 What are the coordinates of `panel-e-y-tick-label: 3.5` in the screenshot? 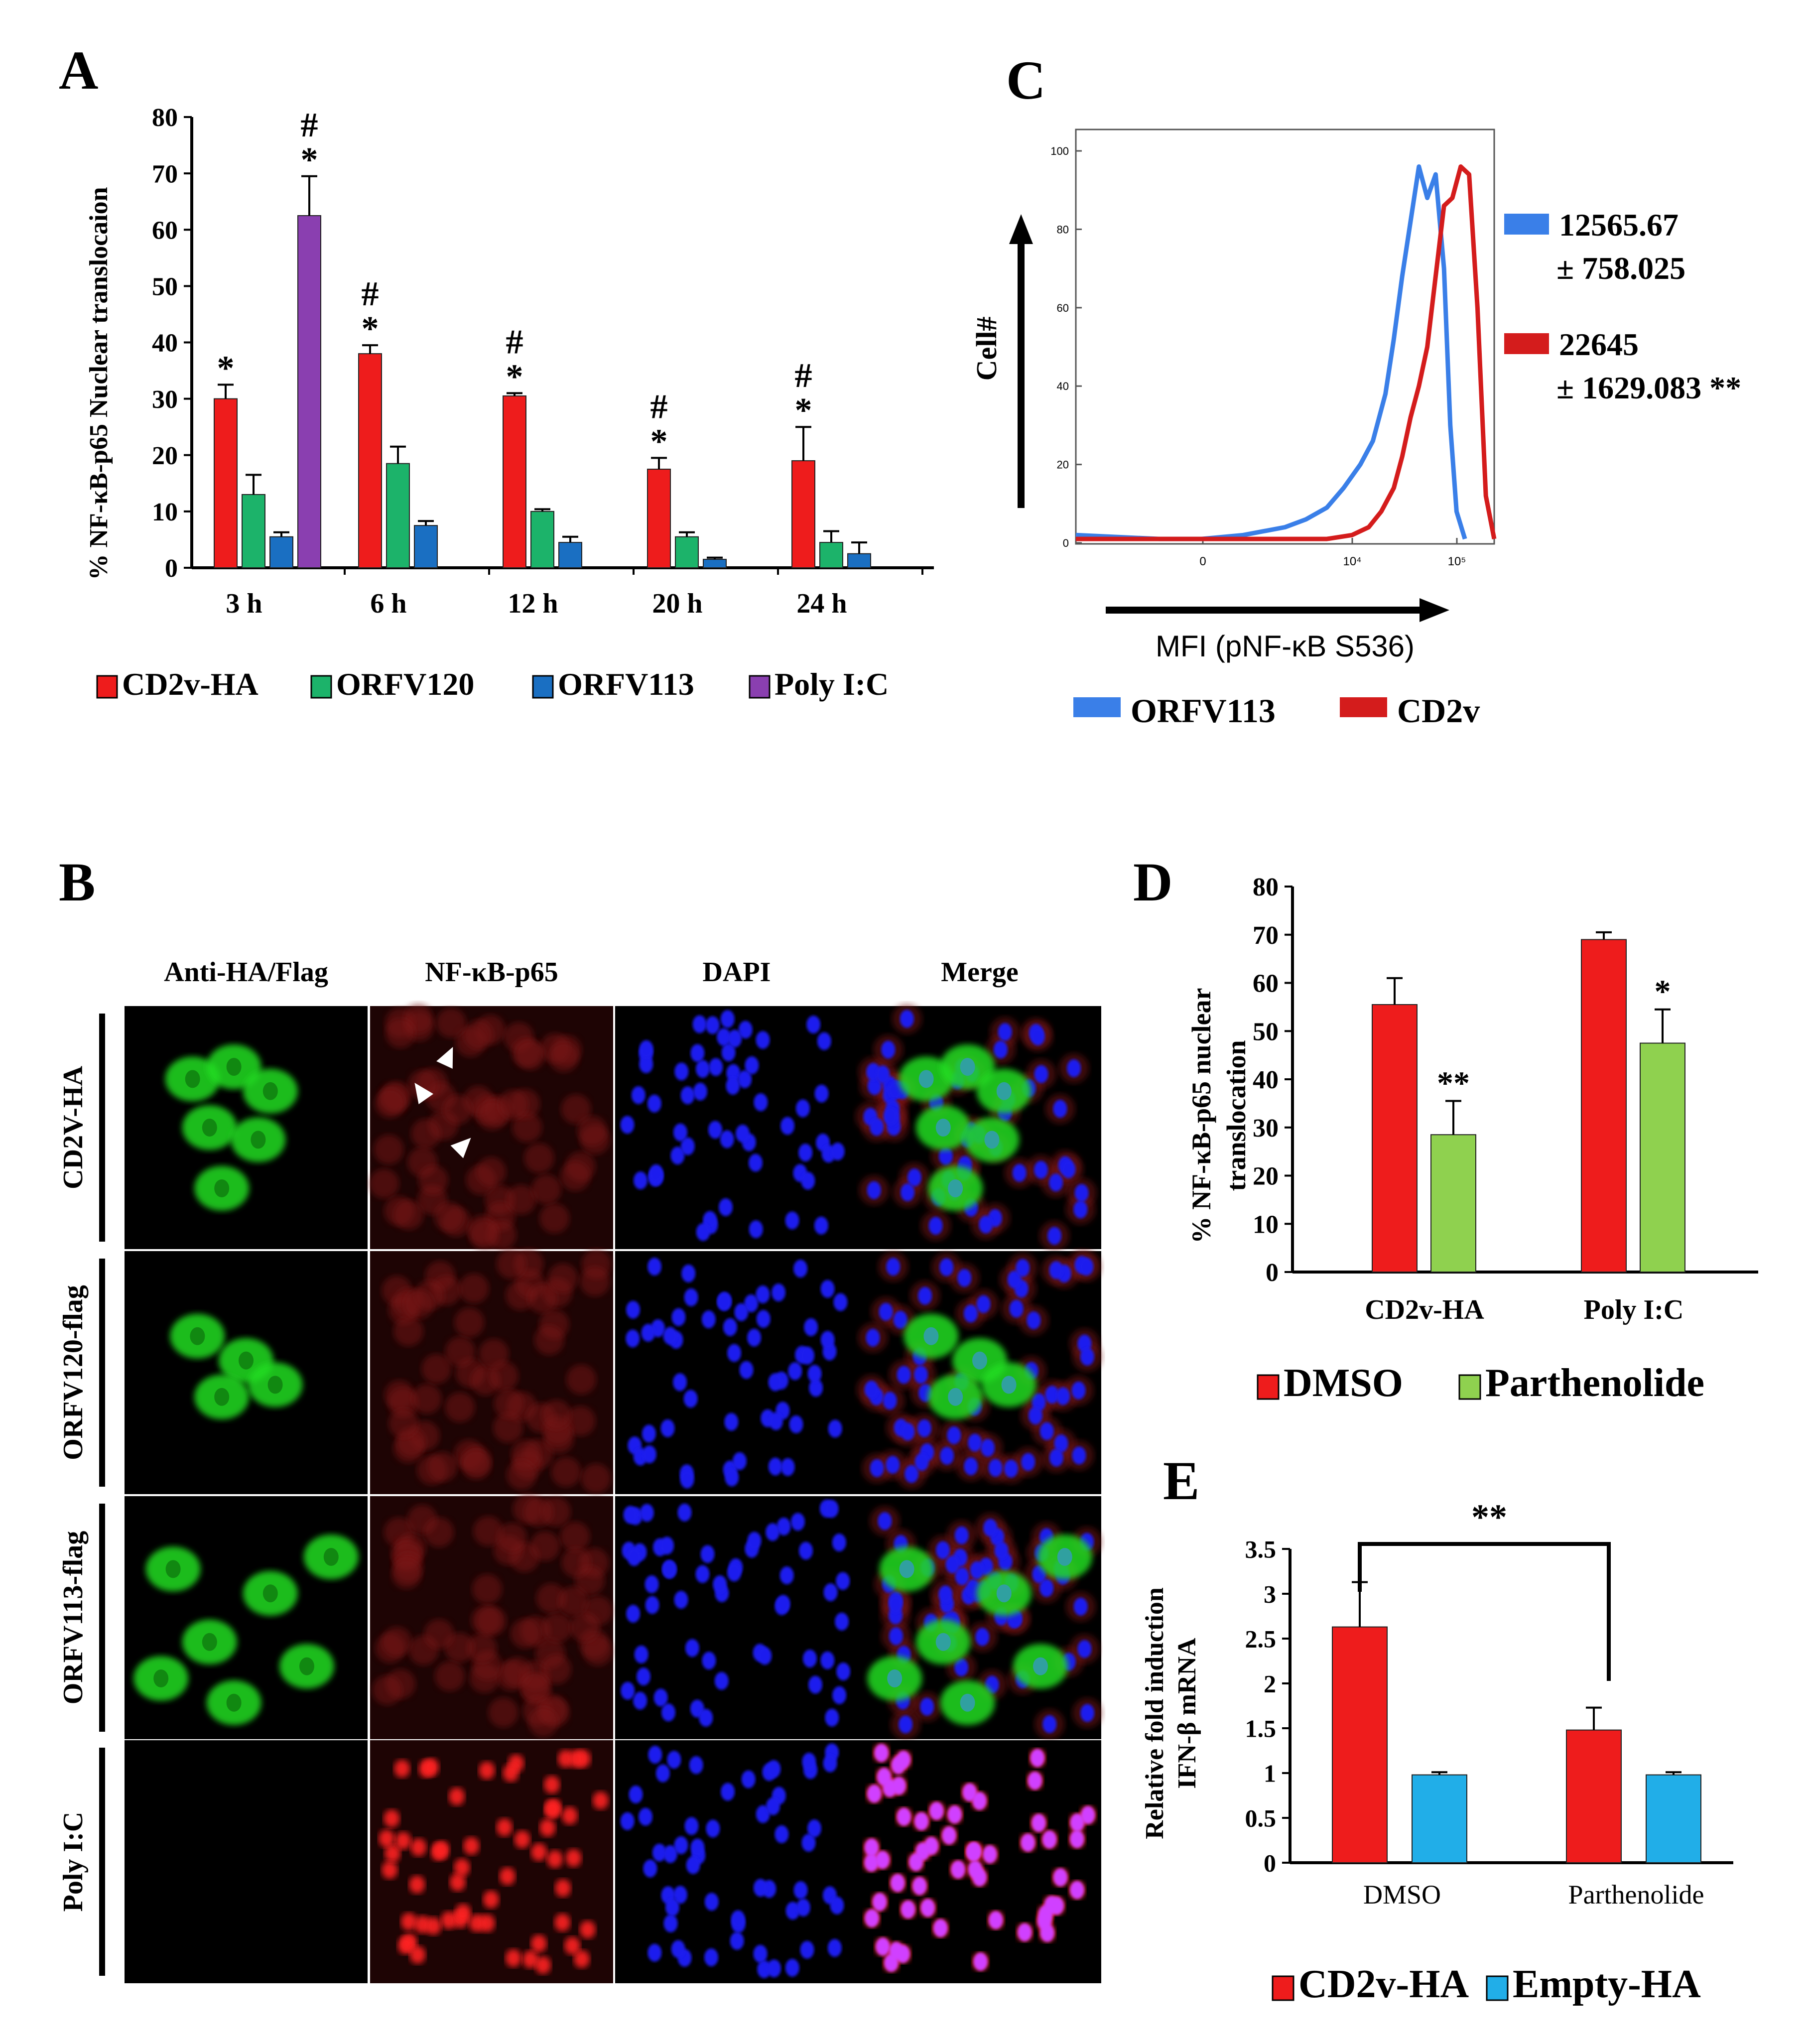 It's located at (1261, 1549).